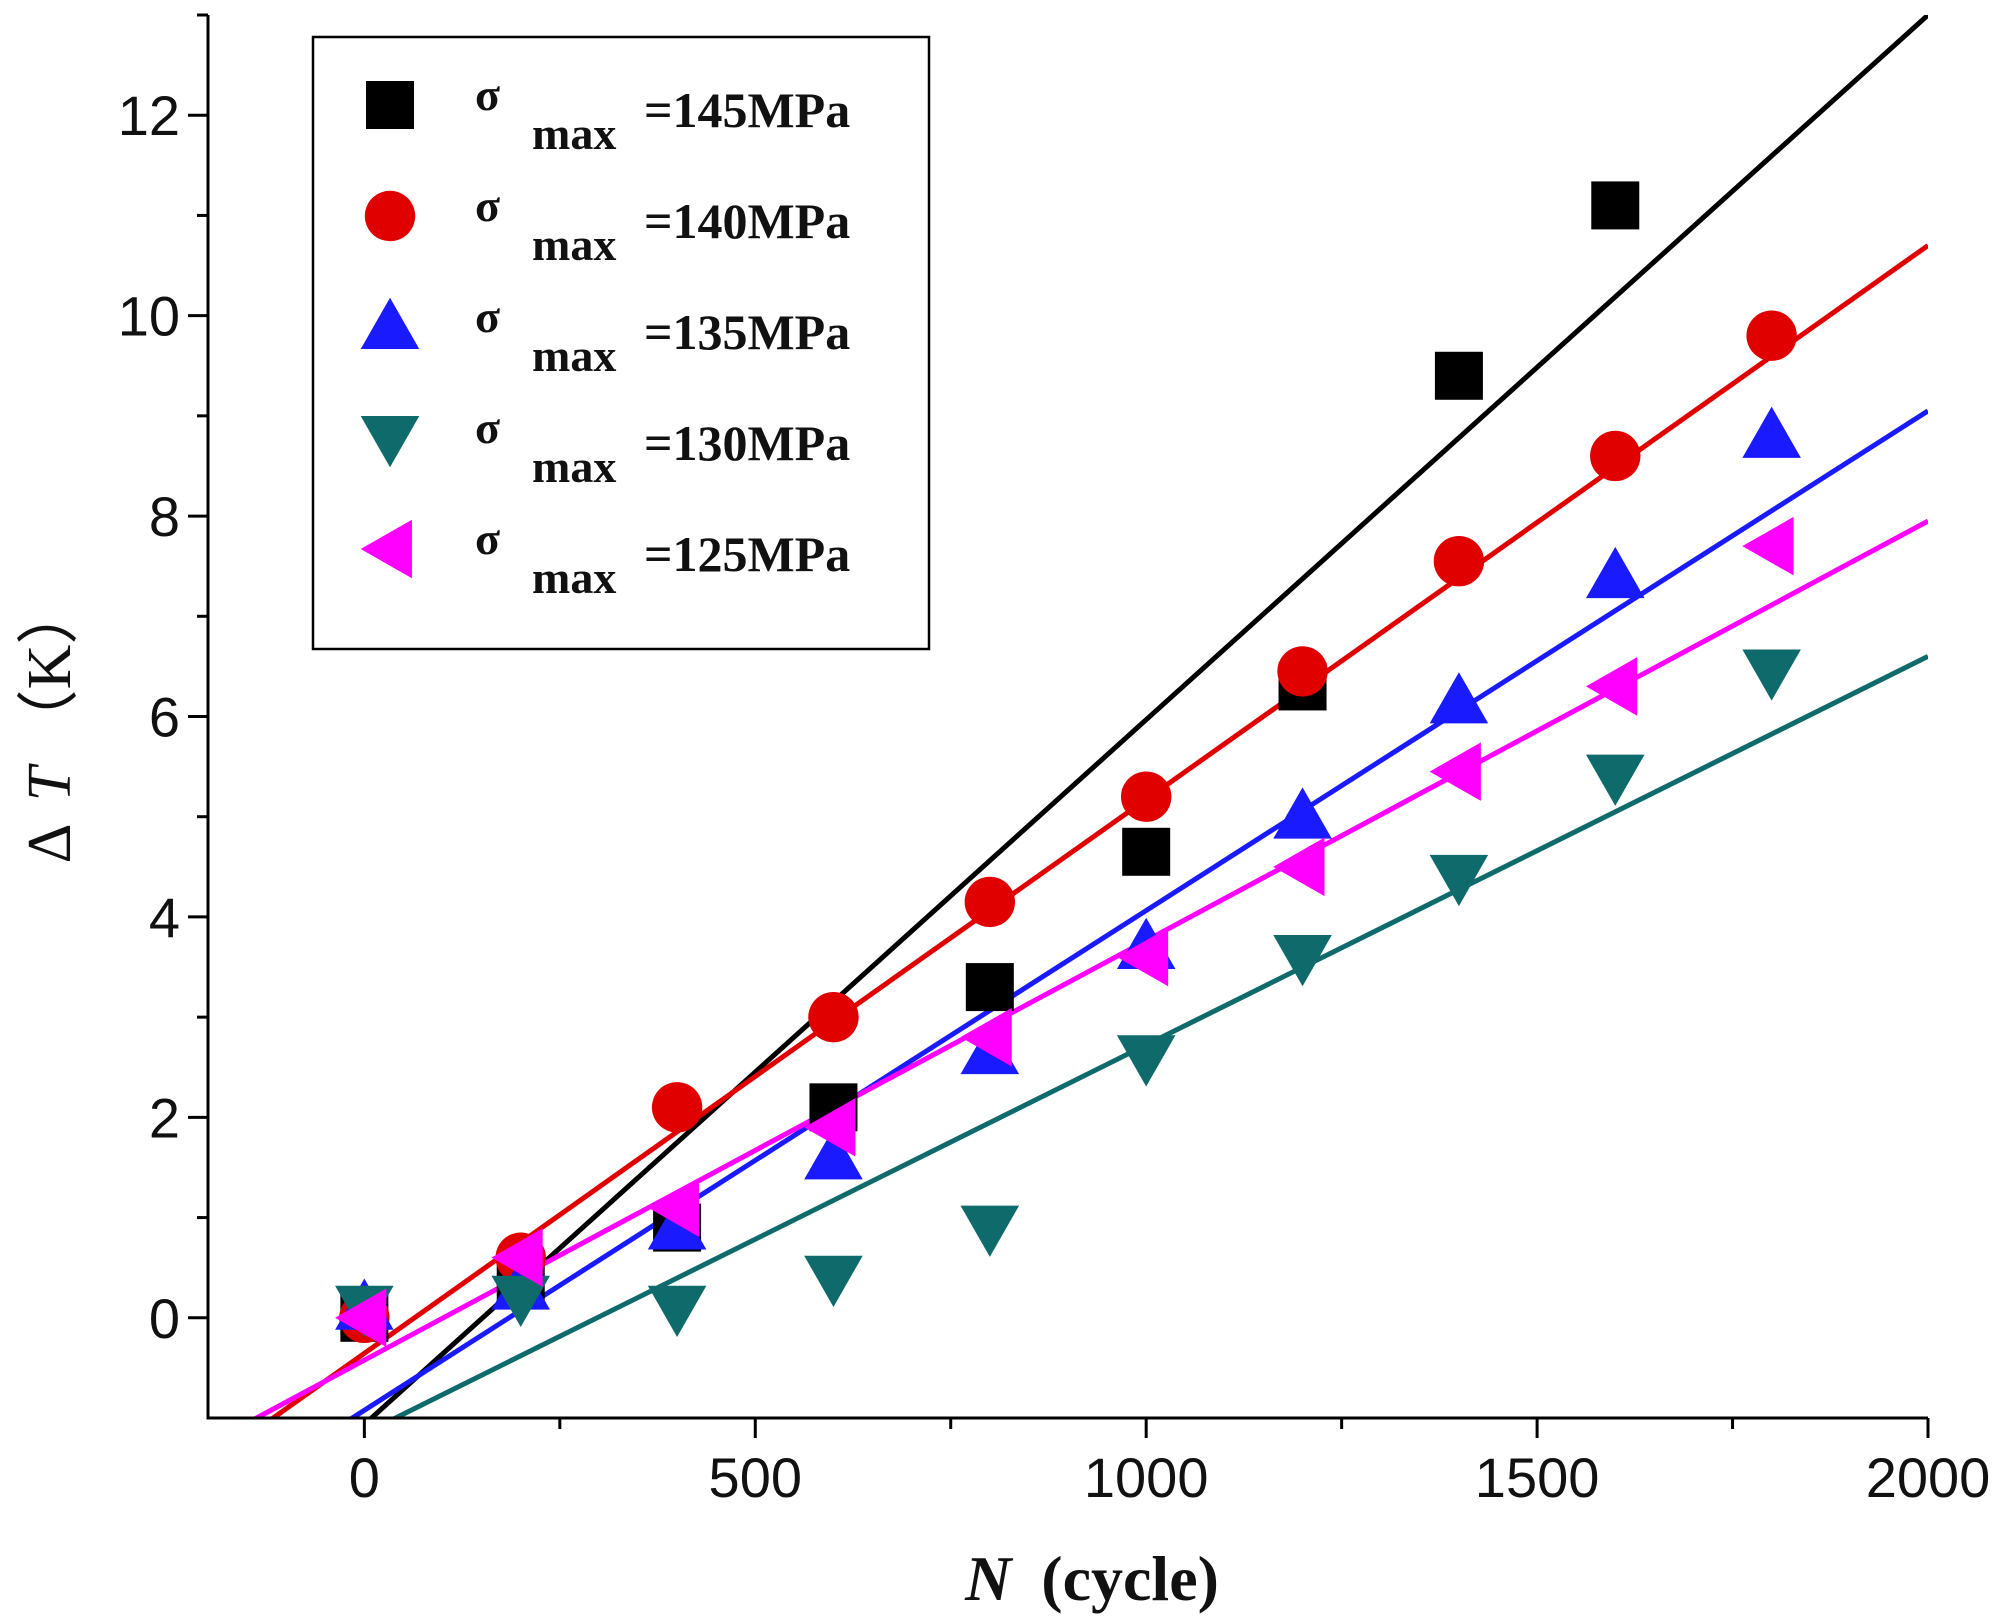 The height and width of the screenshot is (1617, 2006). I want to click on y-tick-label-6: 6, so click(164, 717).